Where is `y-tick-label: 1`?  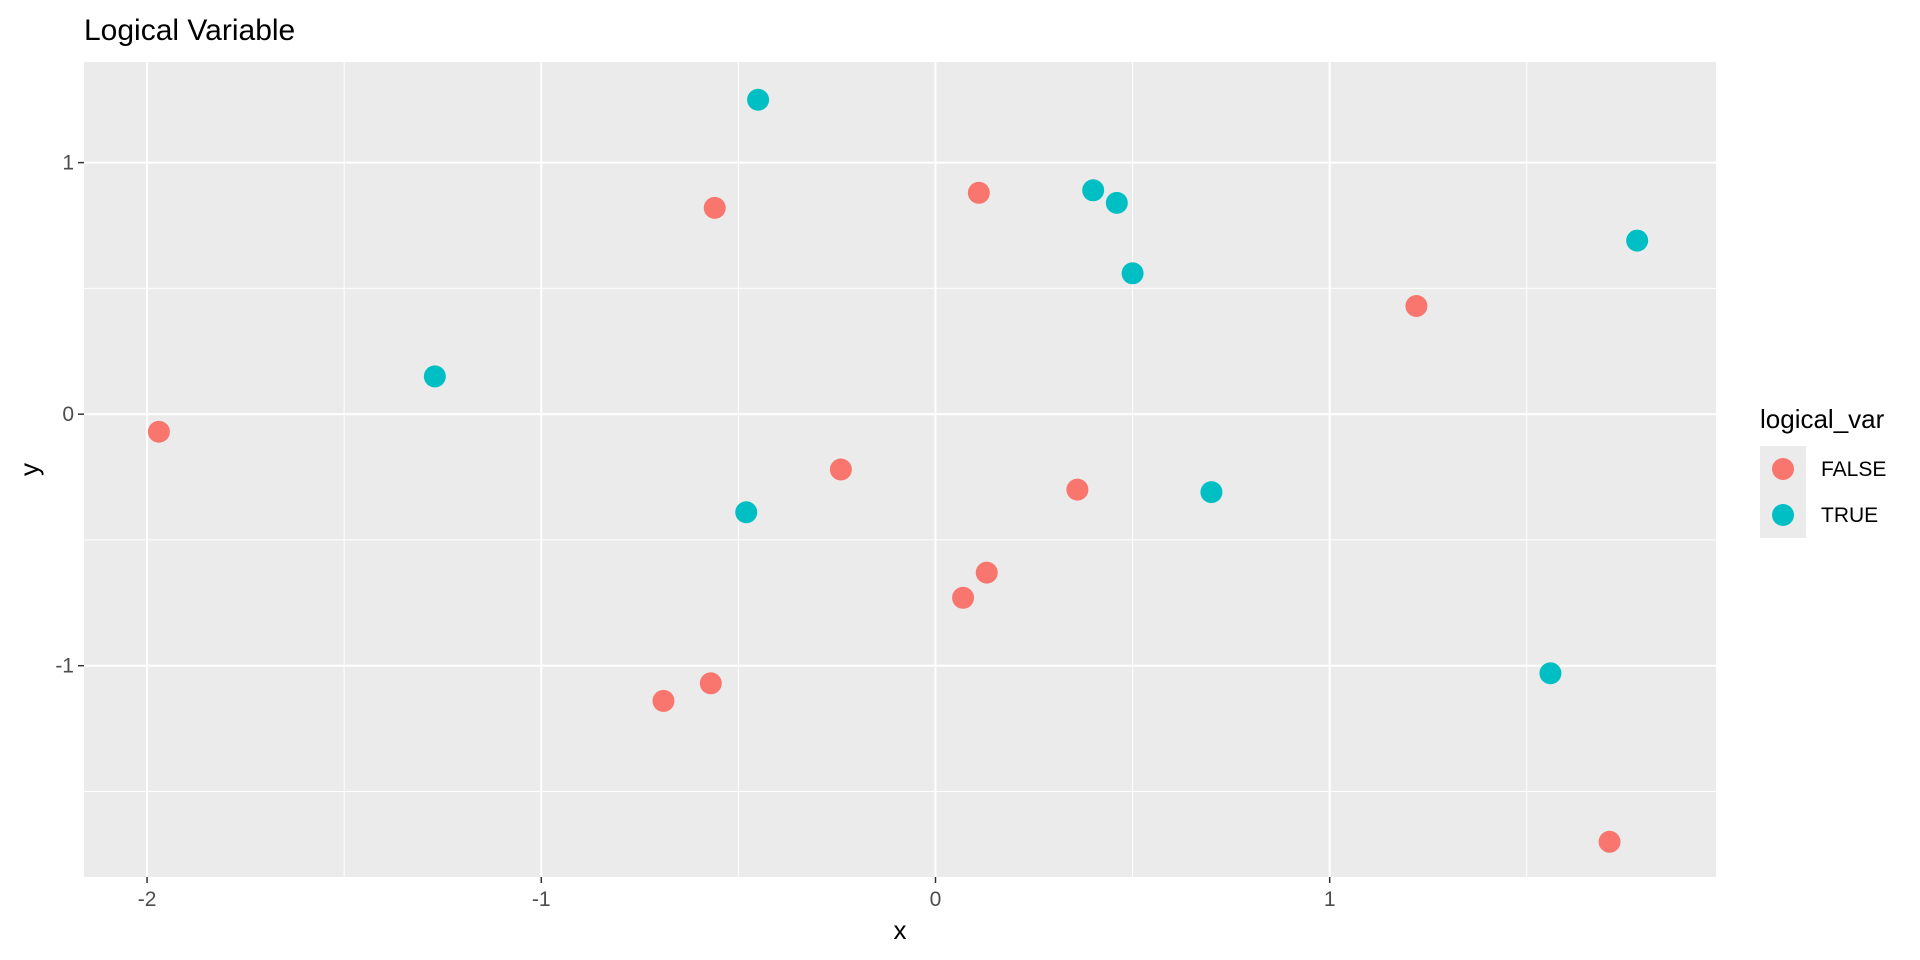 y-tick-label: 1 is located at coordinates (68, 163).